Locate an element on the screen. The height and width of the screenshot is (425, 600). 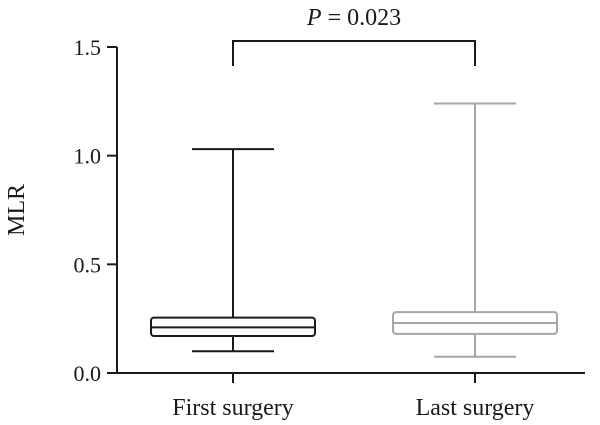
y-tick-label: 1.5 is located at coordinates (88, 47).